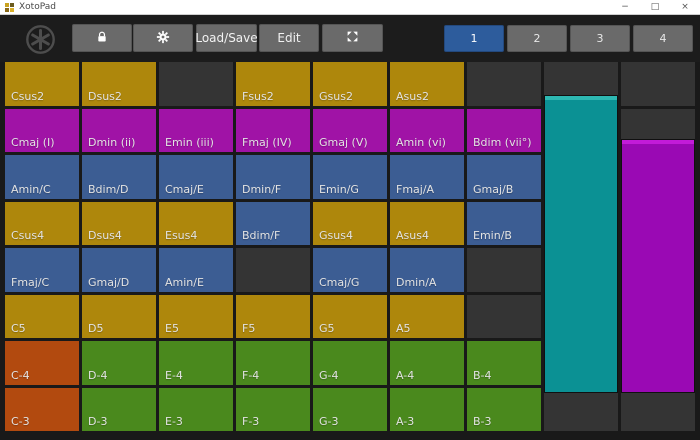 Image resolution: width=700 pixels, height=440 pixels. Describe the element at coordinates (273, 363) in the screenshot. I see `pad-F-4: F-4` at that location.